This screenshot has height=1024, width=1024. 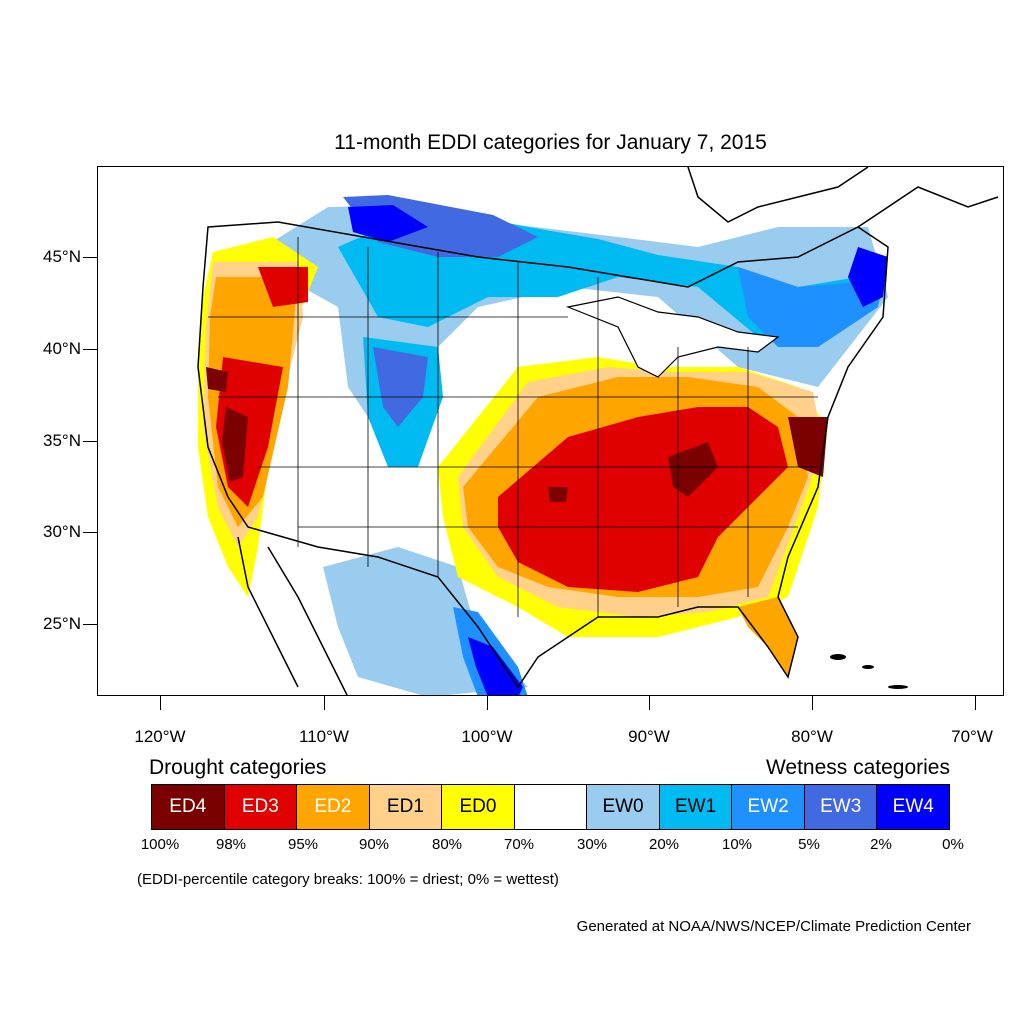 What do you see at coordinates (813, 302) in the screenshot?
I see `wet-region-ew3-northeast` at bounding box center [813, 302].